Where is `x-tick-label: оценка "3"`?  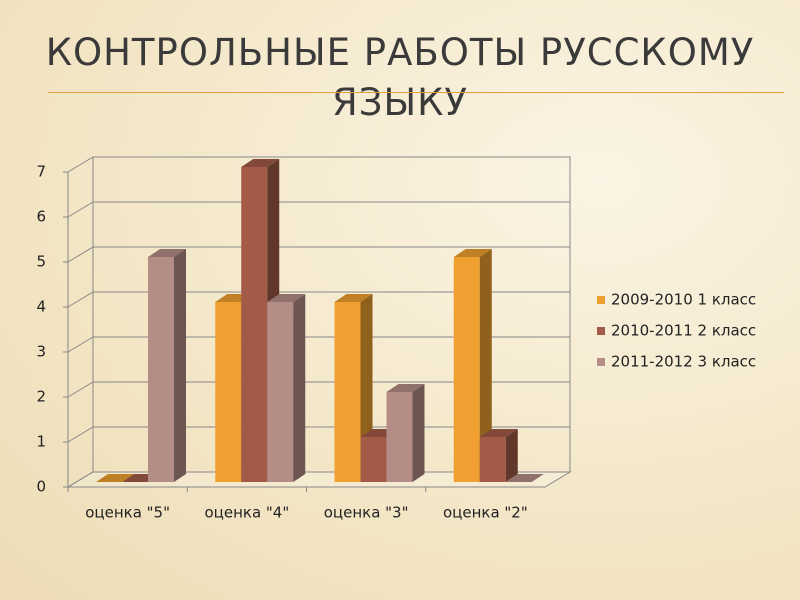 x-tick-label: оценка "3" is located at coordinates (366, 513).